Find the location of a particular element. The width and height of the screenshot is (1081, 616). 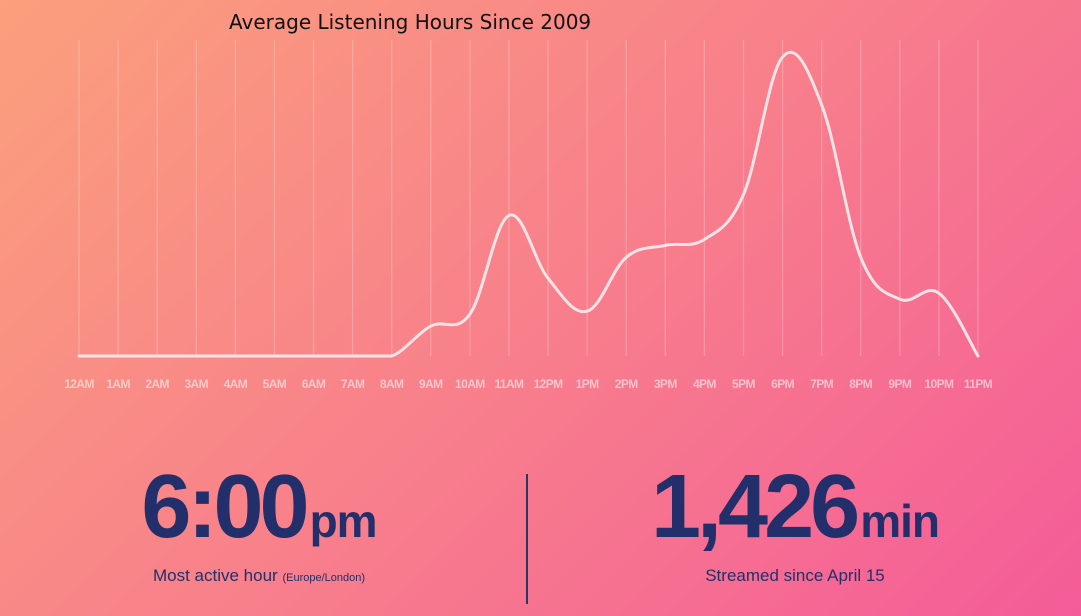

x-tick-label: 5PM is located at coordinates (743, 384).